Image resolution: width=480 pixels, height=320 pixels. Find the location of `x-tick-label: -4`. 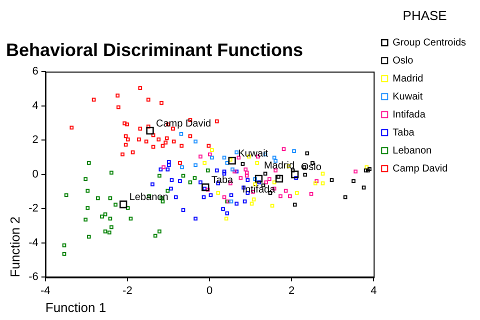

x-tick-label: -4 is located at coordinates (45, 290).